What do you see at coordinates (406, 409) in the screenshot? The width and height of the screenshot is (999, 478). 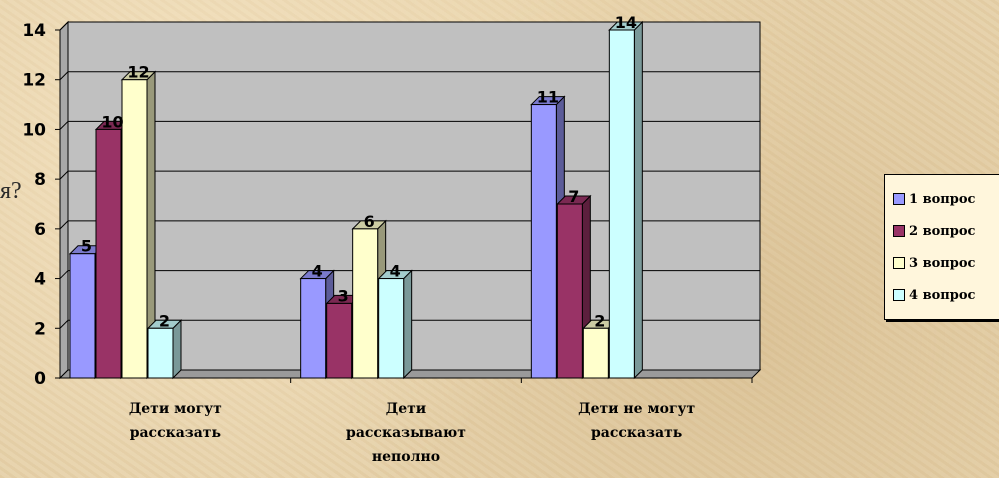 I see `category-label: Дети` at bounding box center [406, 409].